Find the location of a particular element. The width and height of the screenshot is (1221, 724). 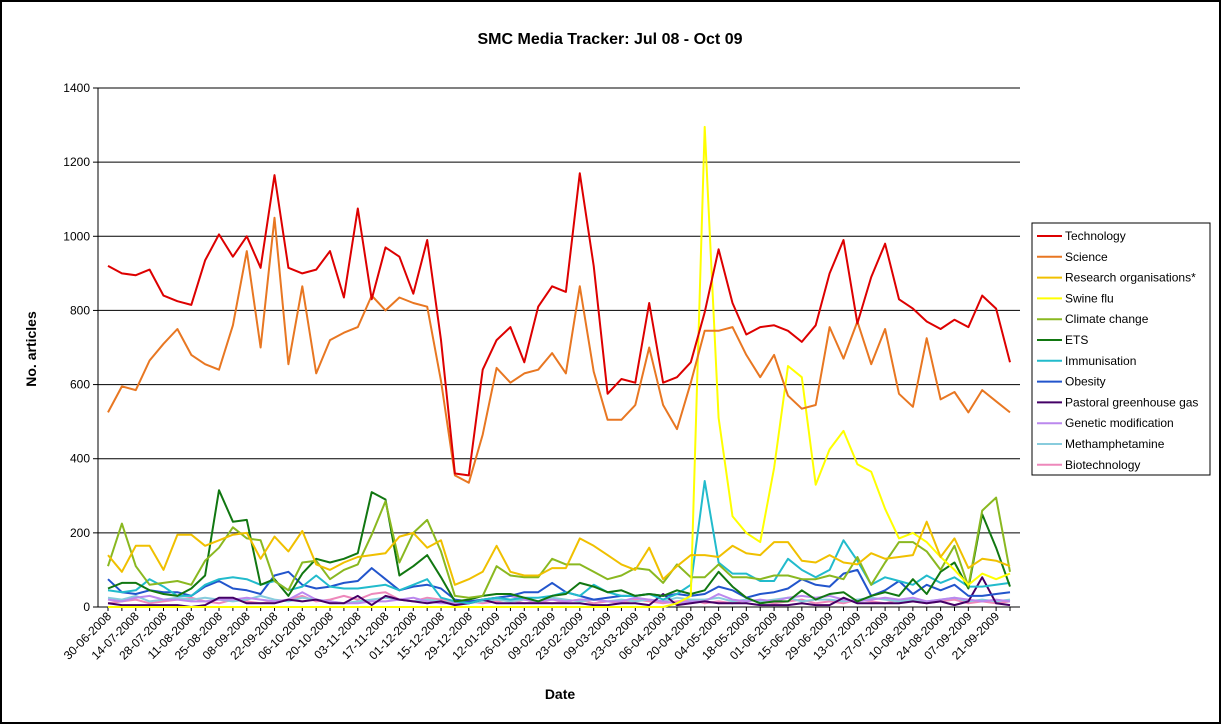

chart-title: SMC Media Tracker: Jul 08 - Oct 09 is located at coordinates (610, 39).